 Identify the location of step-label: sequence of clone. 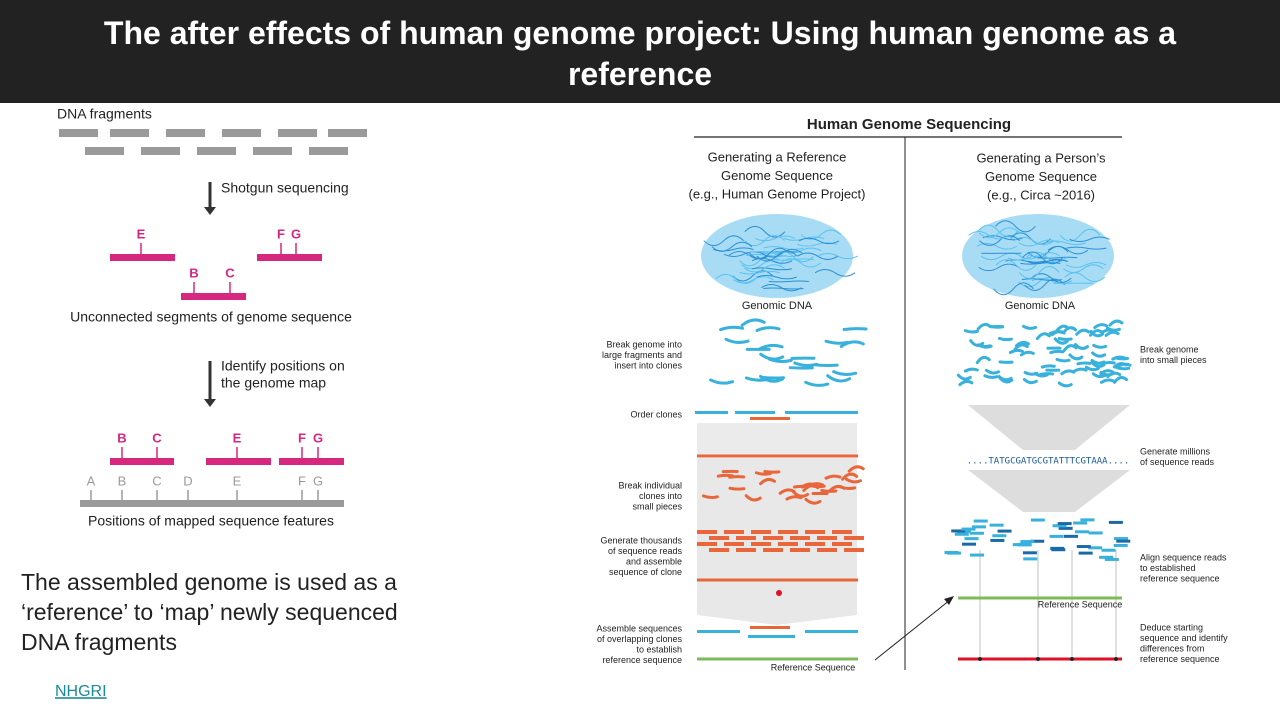
(645, 572).